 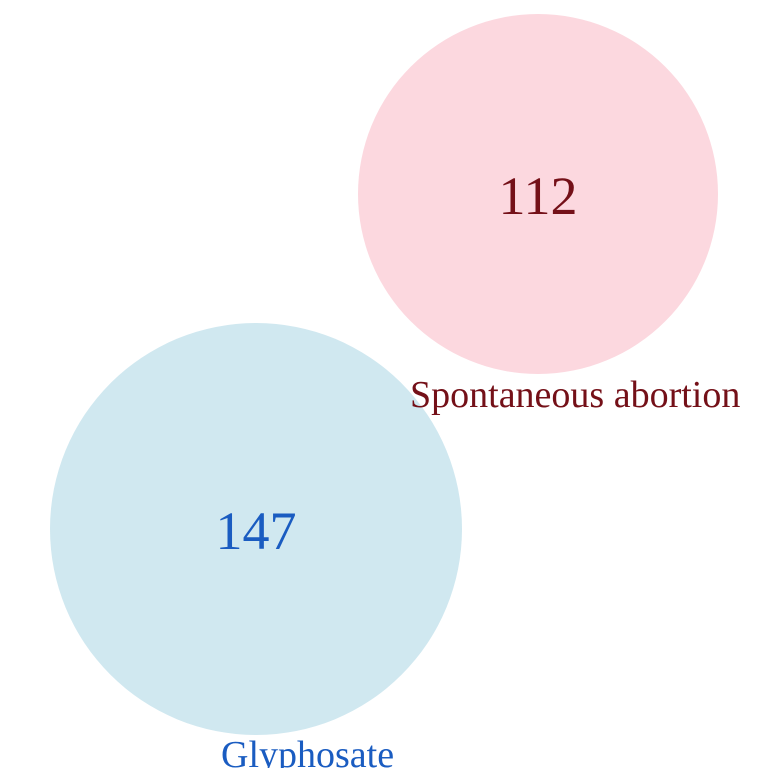 What do you see at coordinates (308, 751) in the screenshot?
I see `glyphosate-label: Glyphosate` at bounding box center [308, 751].